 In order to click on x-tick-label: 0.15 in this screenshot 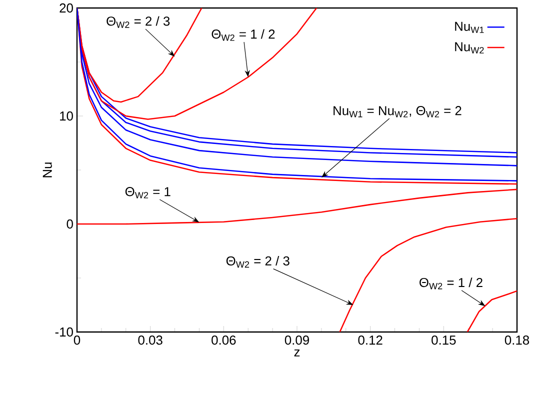, I will do `click(444, 340)`.